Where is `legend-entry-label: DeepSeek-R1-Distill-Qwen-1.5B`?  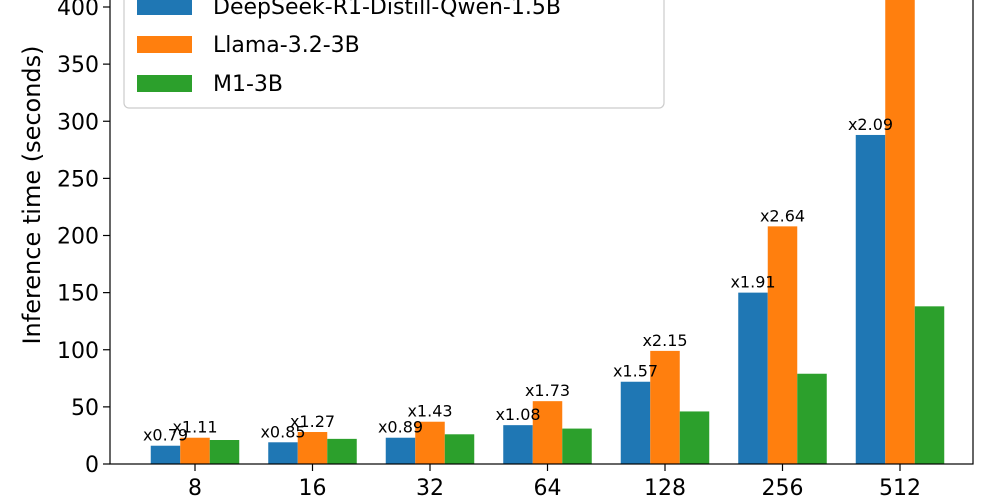 legend-entry-label: DeepSeek-R1-Distill-Qwen-1.5B is located at coordinates (387, 10).